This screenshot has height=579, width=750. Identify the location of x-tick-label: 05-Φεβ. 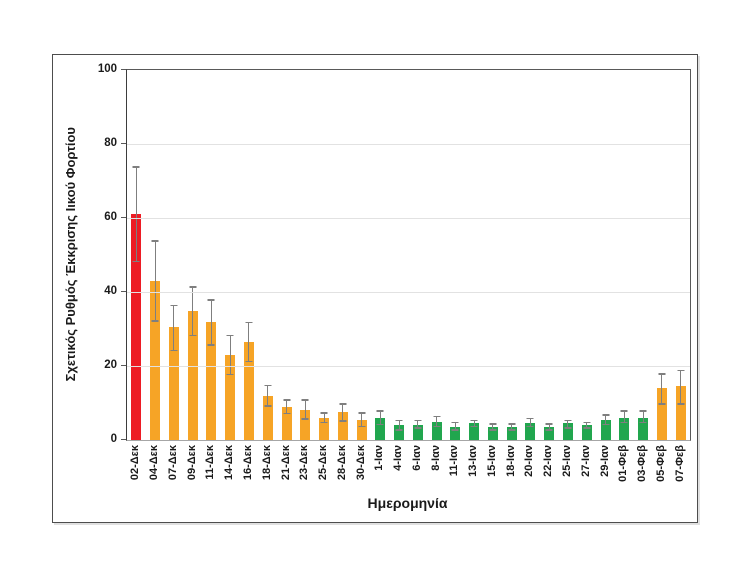
(660, 463).